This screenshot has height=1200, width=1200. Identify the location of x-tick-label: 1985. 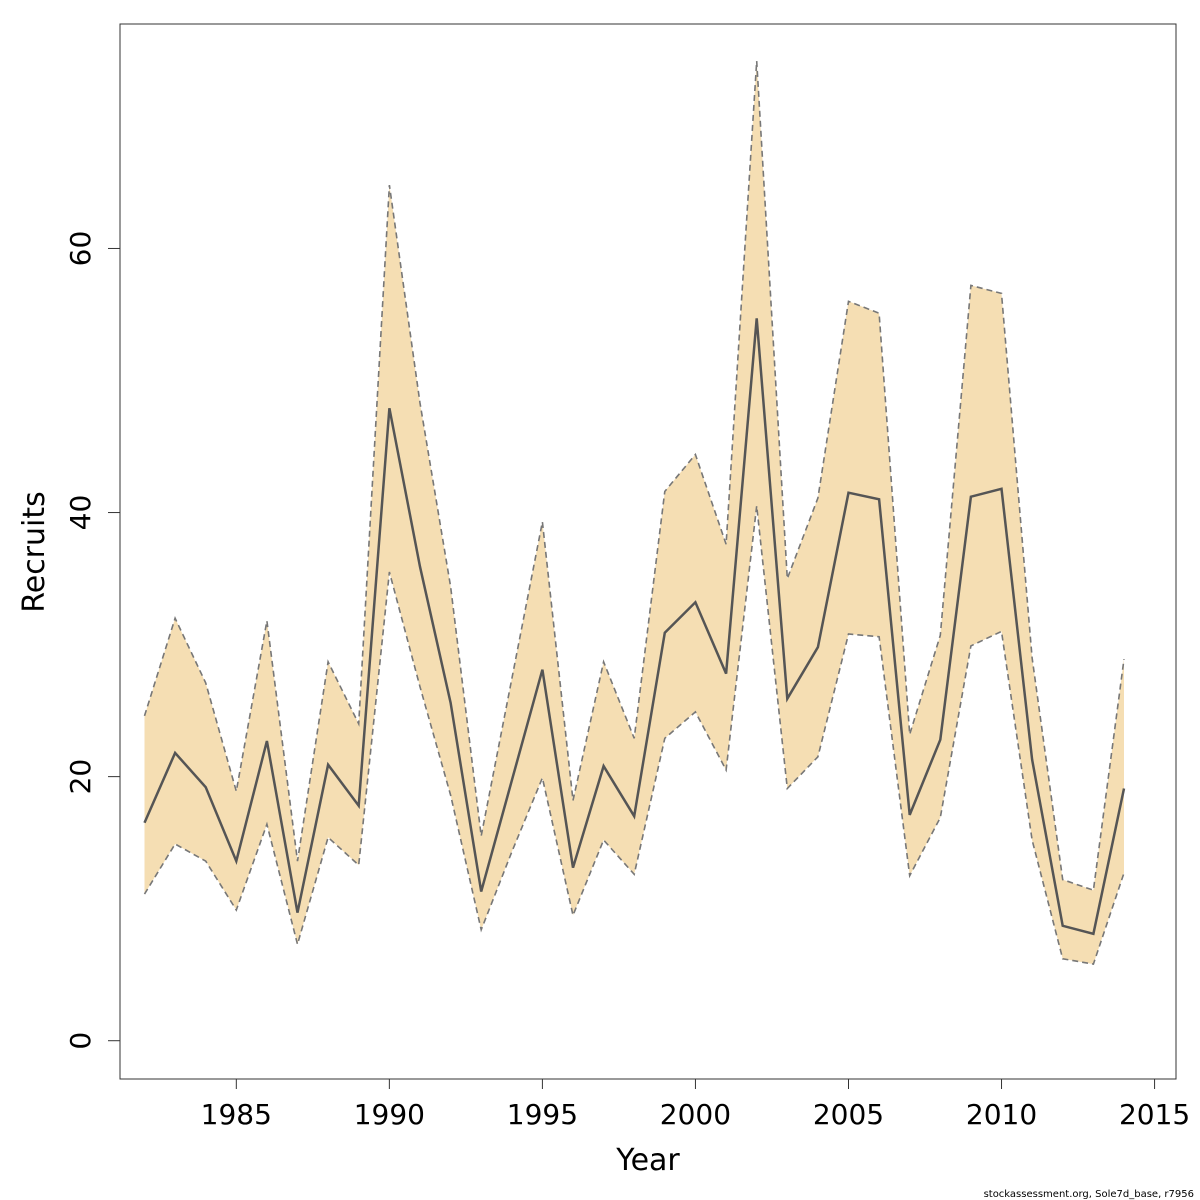
(236, 1114).